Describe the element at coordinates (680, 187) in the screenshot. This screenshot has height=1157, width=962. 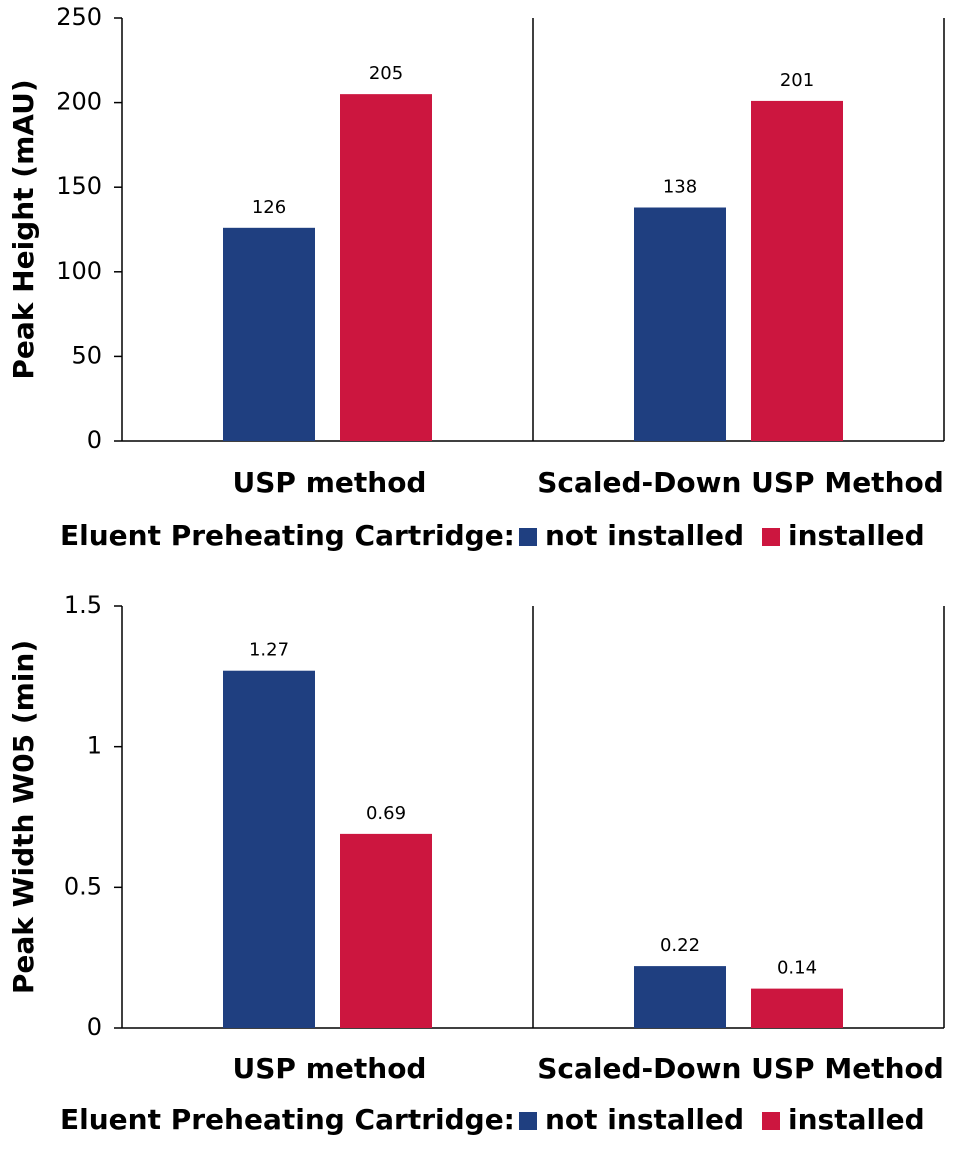
I see `value-label: 138` at that location.